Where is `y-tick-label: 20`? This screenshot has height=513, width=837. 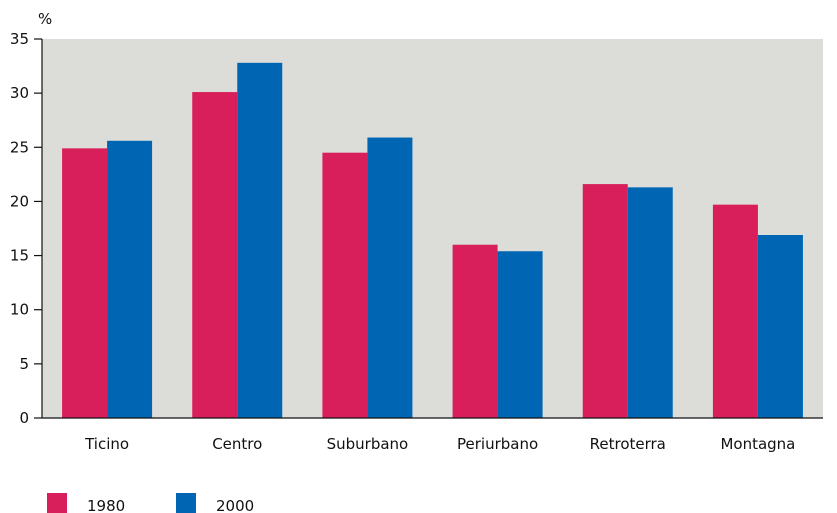
y-tick-label: 20 is located at coordinates (19, 201).